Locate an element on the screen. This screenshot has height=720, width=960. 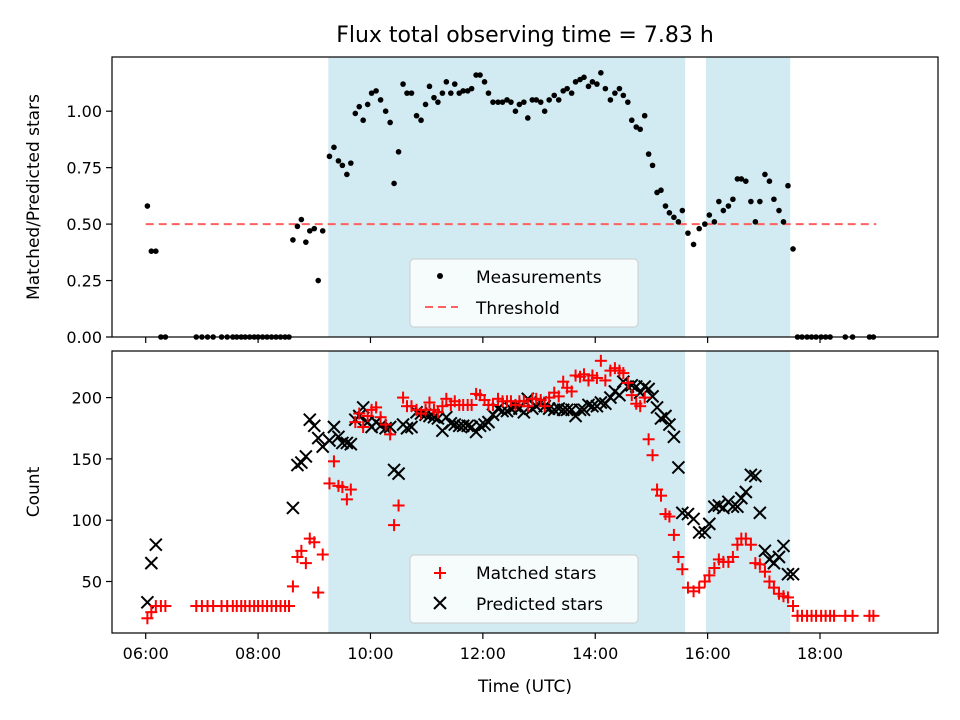
bottom-ytick-label: 200 is located at coordinates (86, 398).